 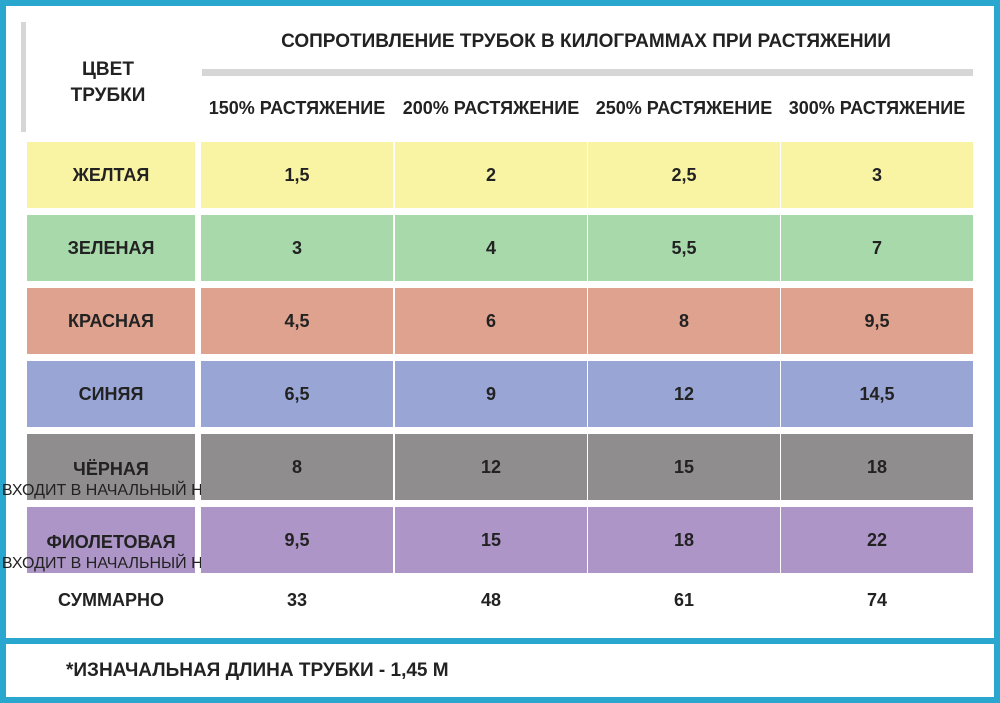 What do you see at coordinates (491, 175) in the screenshot?
I see `value-cell: 2` at bounding box center [491, 175].